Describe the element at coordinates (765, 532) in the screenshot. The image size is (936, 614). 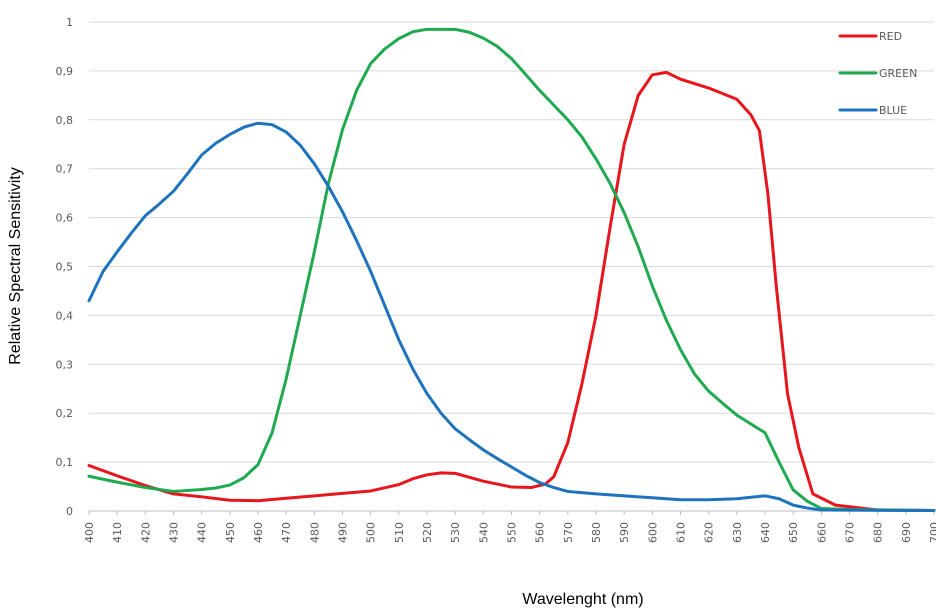
I see `x-tick-label: 640` at that location.